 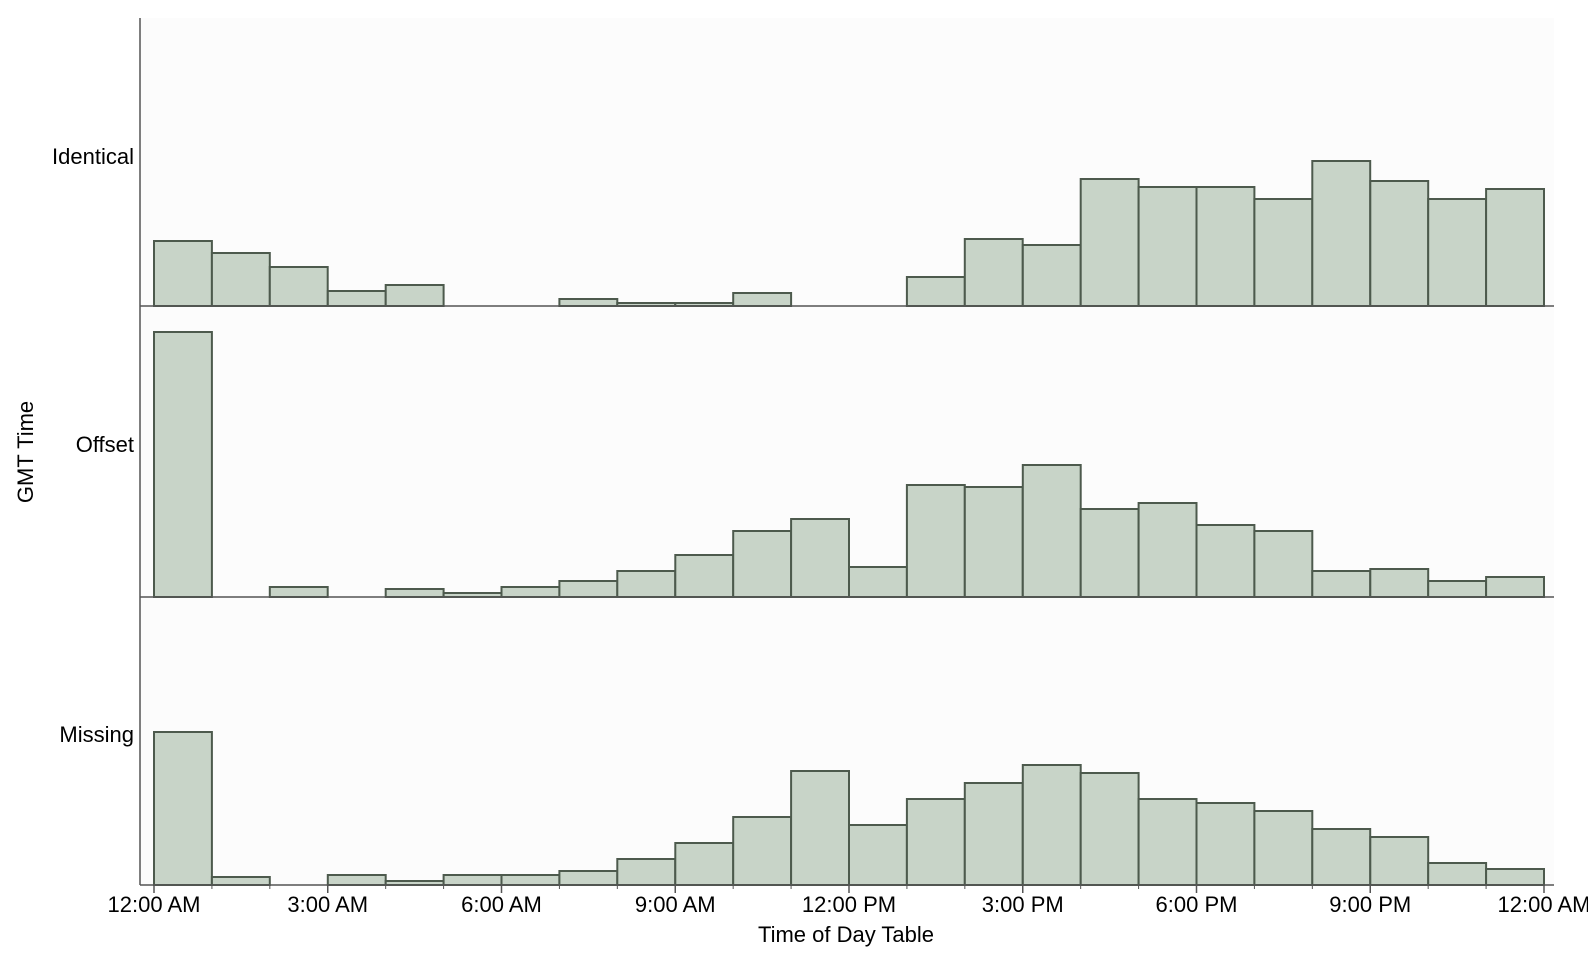 What do you see at coordinates (1370, 904) in the screenshot?
I see `x-tick-label-7: 9:00 PM` at bounding box center [1370, 904].